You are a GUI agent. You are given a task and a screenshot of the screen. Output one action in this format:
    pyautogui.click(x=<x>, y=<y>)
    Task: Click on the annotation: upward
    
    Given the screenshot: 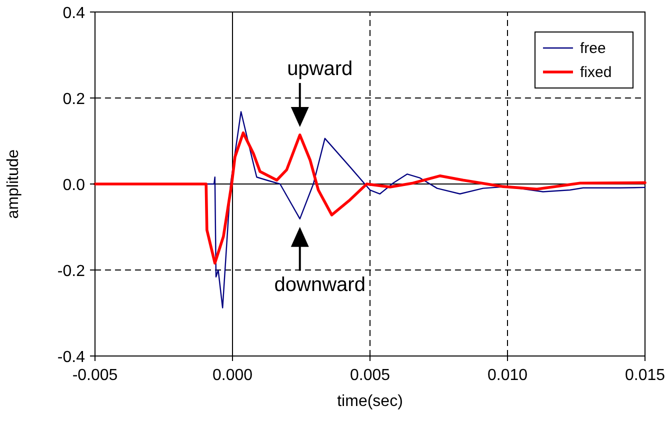 What is the action you would take?
    pyautogui.click(x=320, y=69)
    